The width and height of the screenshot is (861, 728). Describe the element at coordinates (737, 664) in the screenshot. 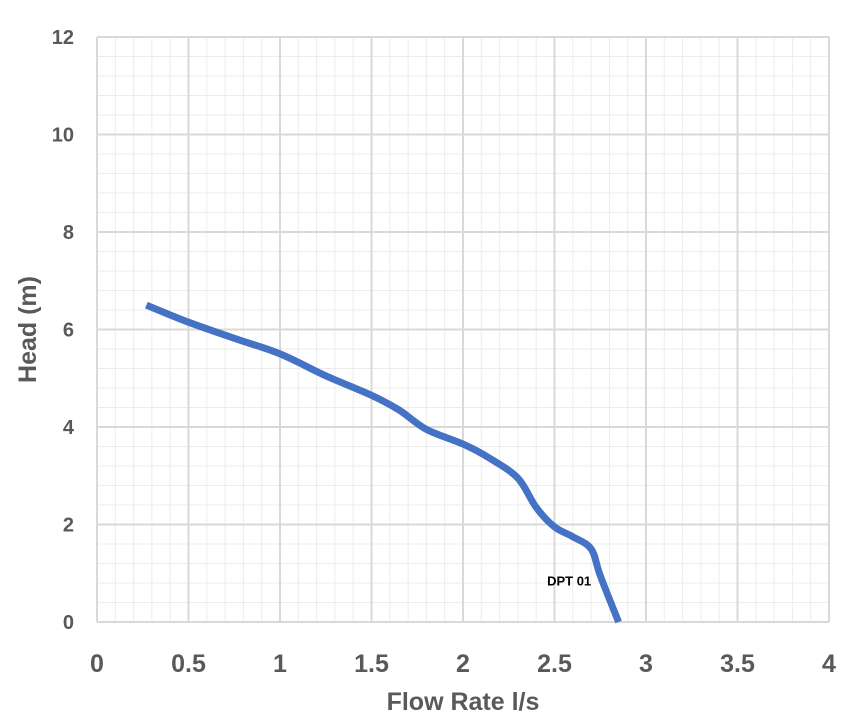

I see `x-tick-label: 3.5` at that location.